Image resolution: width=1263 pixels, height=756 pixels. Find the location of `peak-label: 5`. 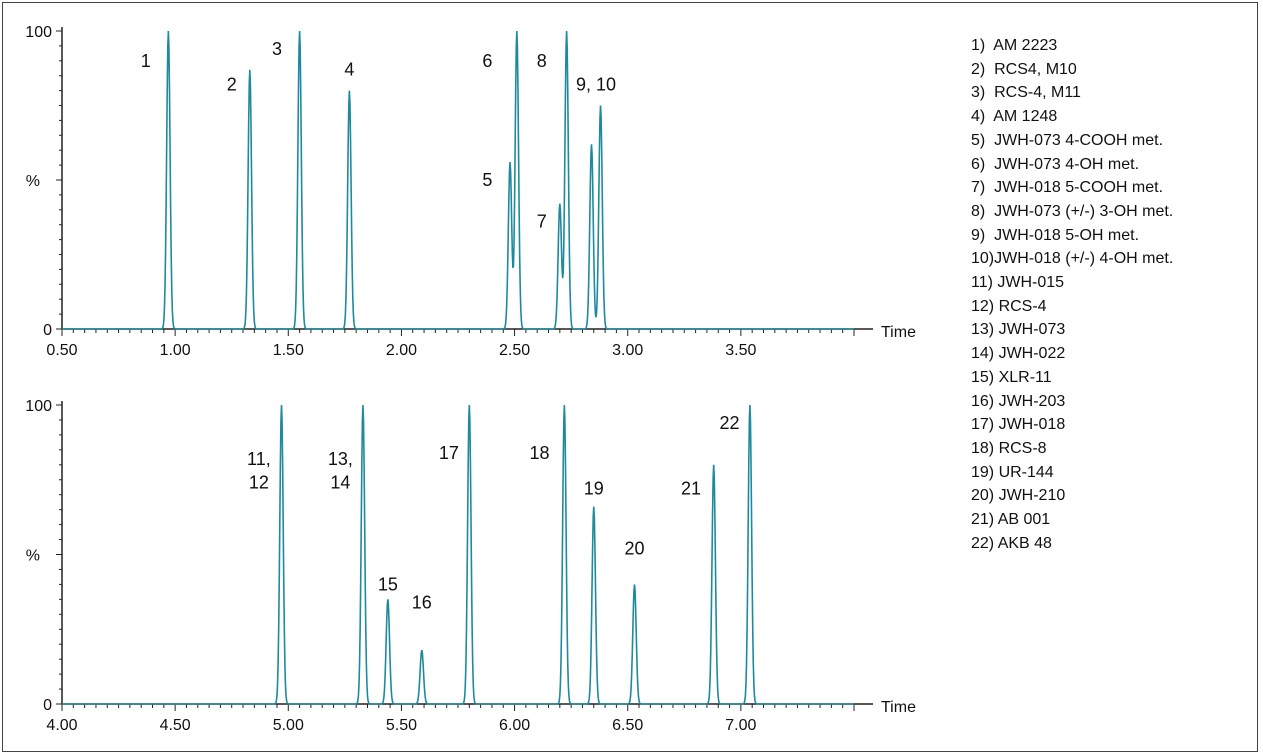

peak-label: 5 is located at coordinates (487, 180).